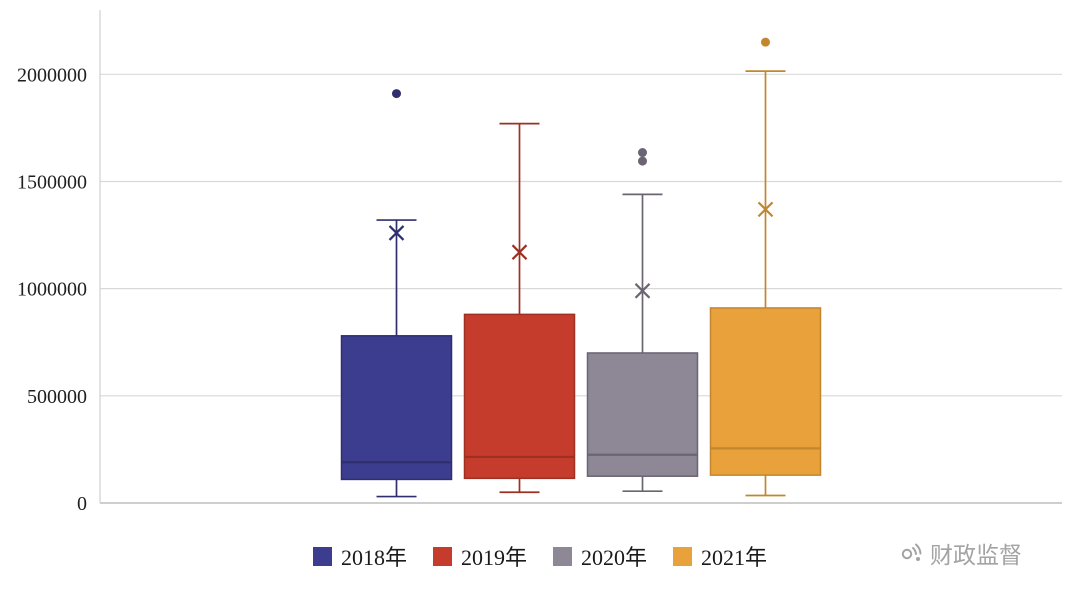 The height and width of the screenshot is (598, 1080). Describe the element at coordinates (373, 557) in the screenshot. I see `legend-label-2018: 2018年` at that location.